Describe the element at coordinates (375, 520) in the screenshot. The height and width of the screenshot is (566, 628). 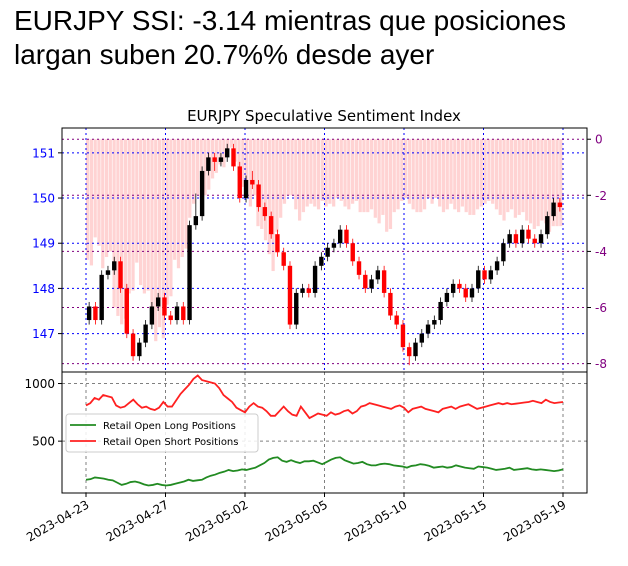
I see `date-tick-label: 2023-05-10` at that location.